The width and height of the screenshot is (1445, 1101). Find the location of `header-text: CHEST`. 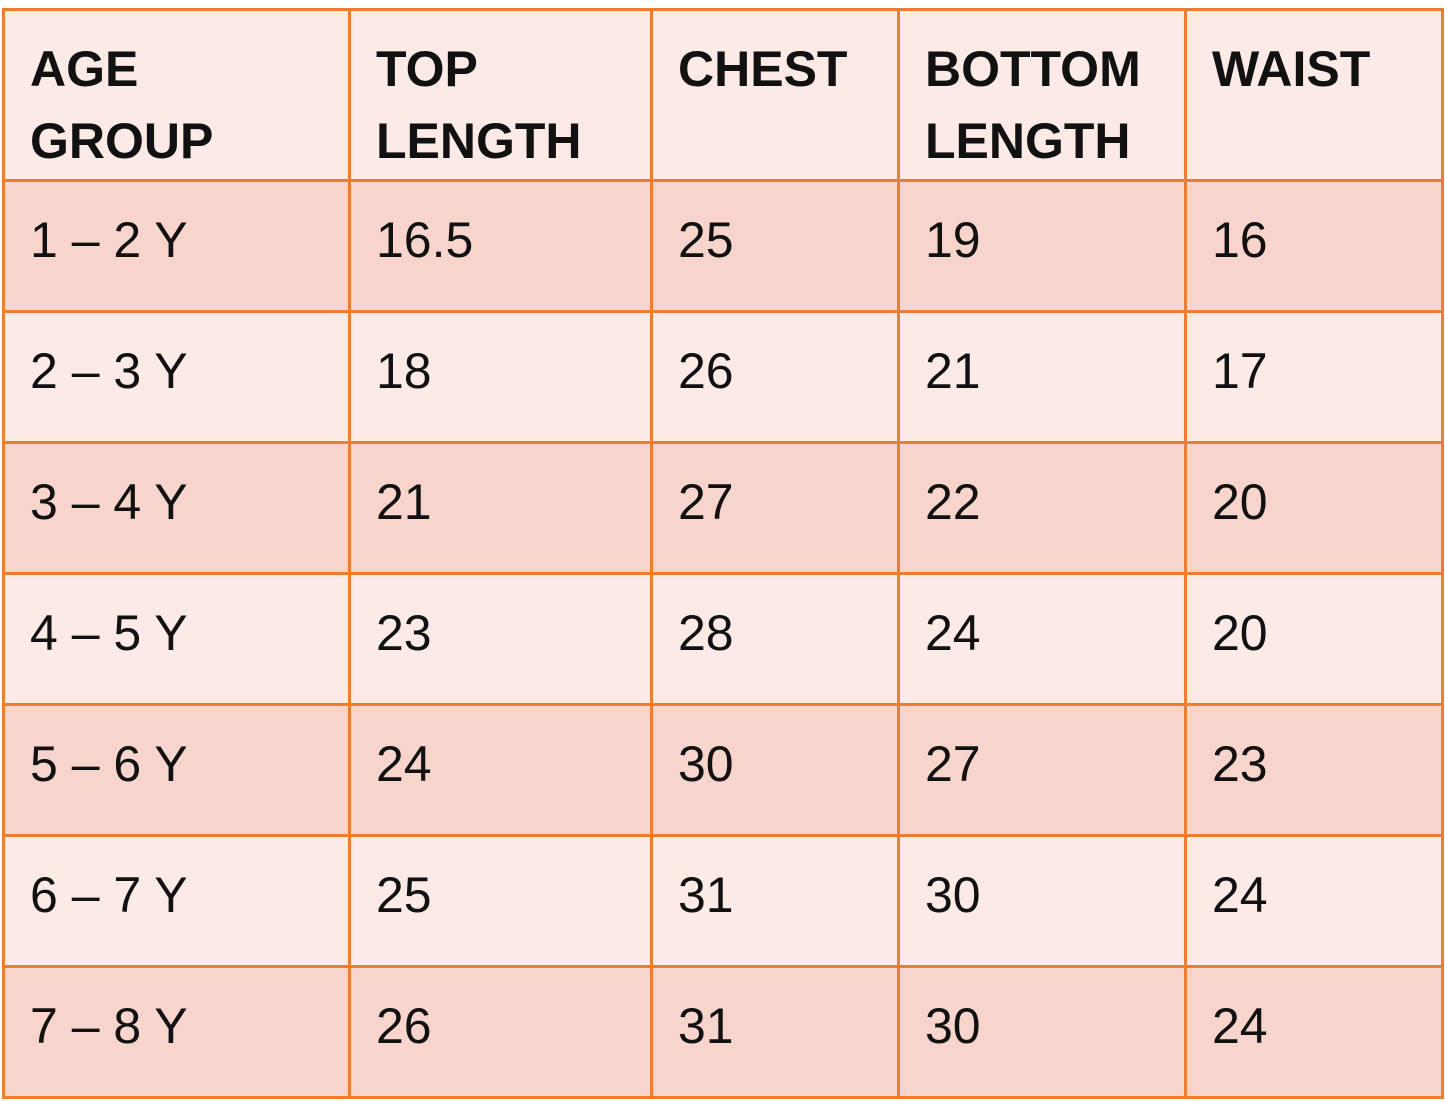

header-text: CHEST is located at coordinates (763, 69).